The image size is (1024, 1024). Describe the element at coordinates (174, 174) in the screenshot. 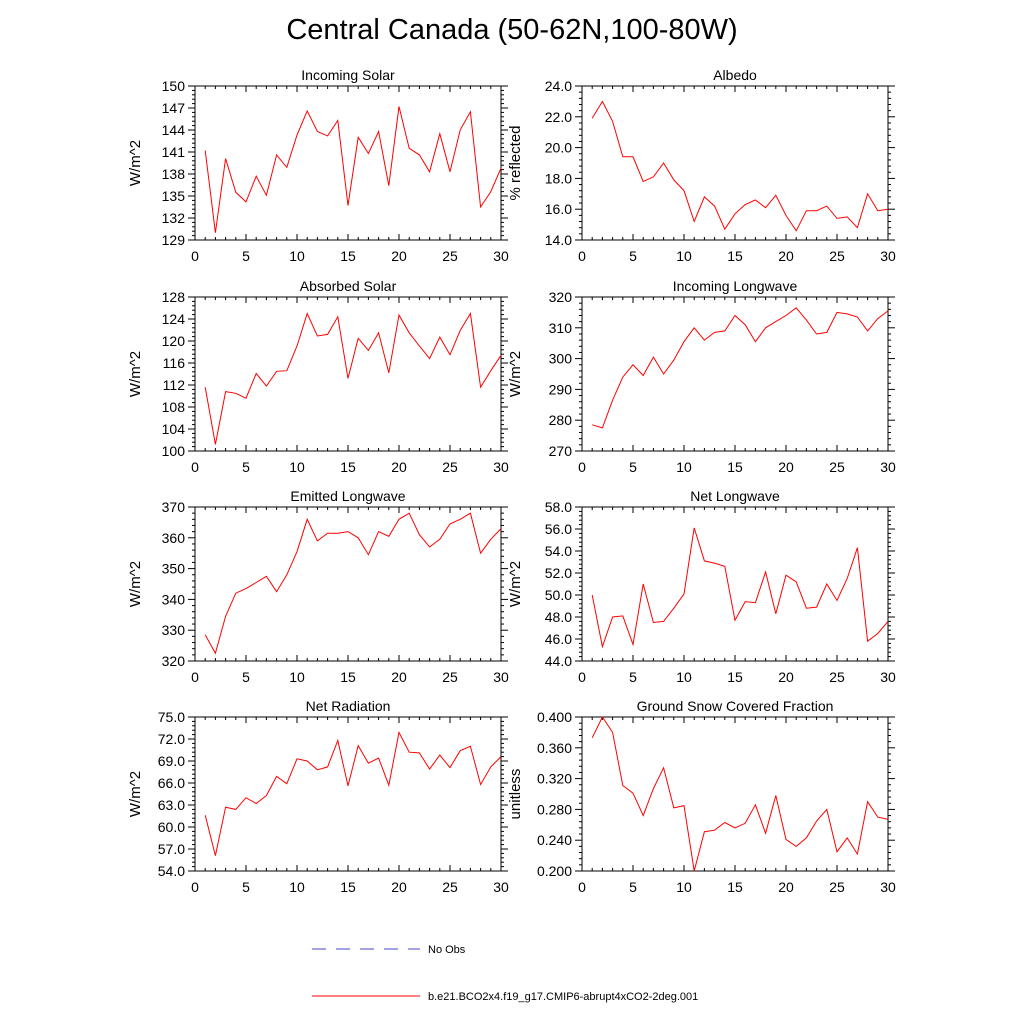

I see `incoming-solar-ytick-label: 138` at that location.